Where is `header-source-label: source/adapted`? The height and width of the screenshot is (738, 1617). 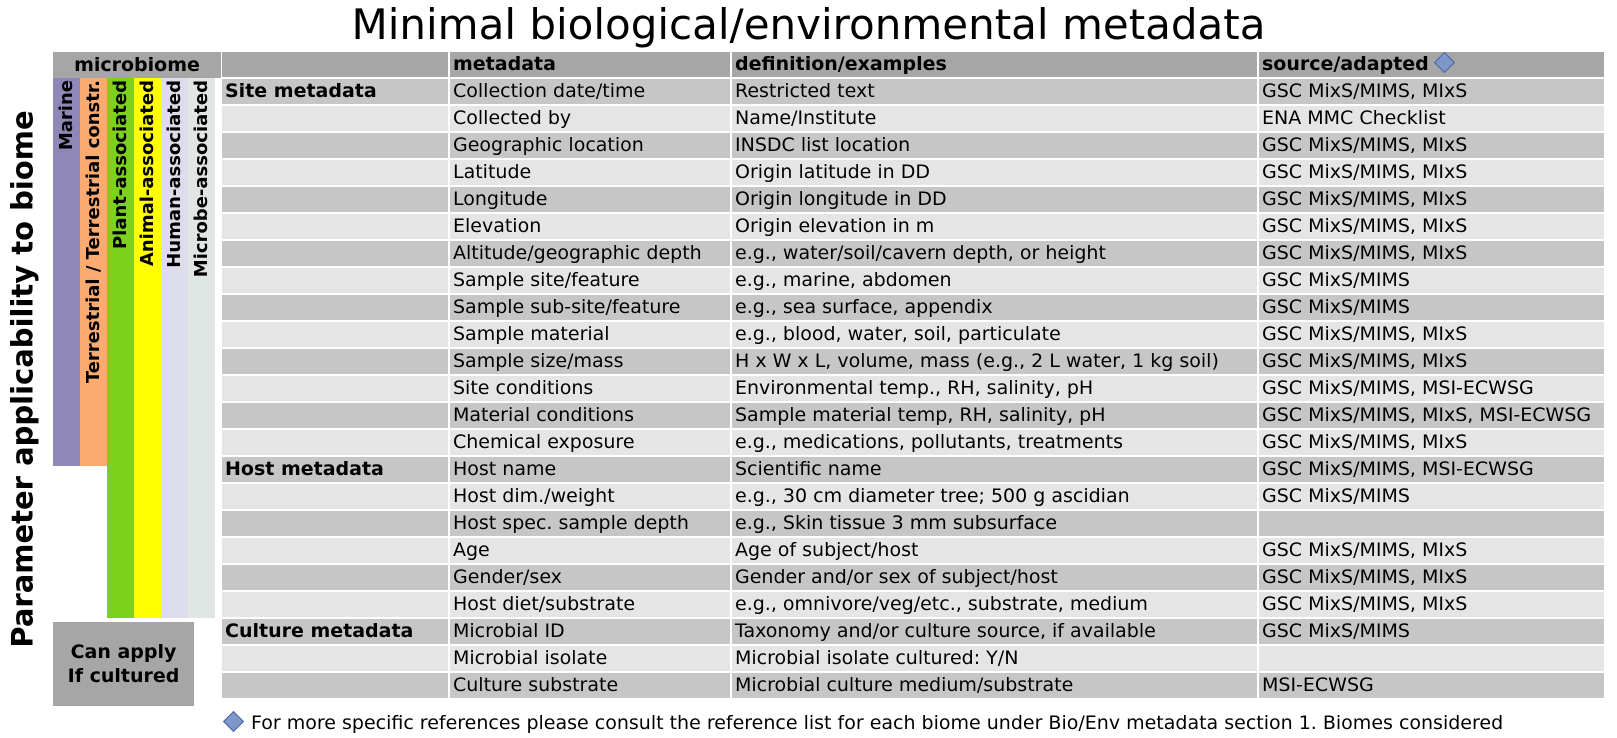 header-source-label: source/adapted is located at coordinates (1345, 64).